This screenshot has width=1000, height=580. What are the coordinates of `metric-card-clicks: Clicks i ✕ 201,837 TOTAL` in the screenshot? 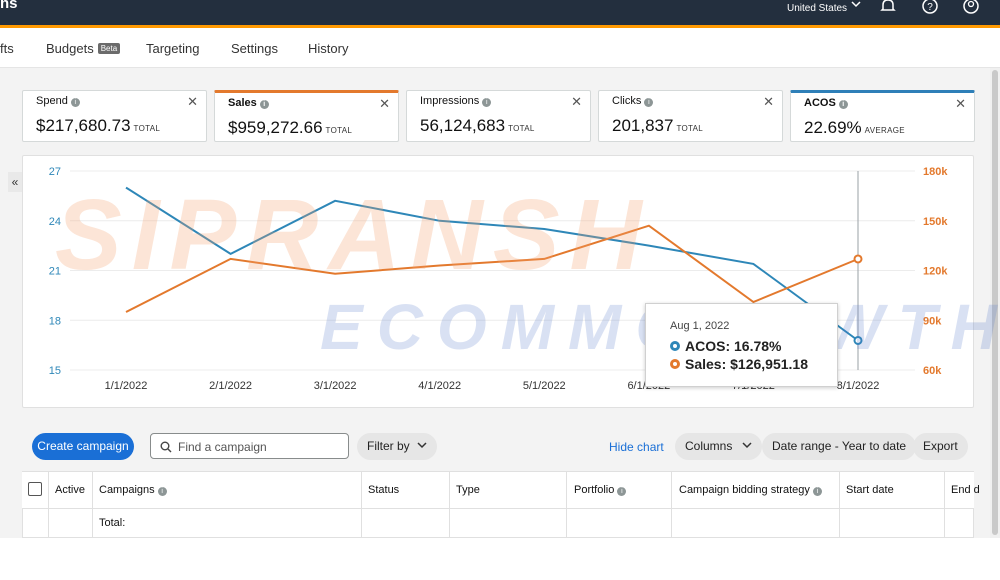 It's located at (690, 116).